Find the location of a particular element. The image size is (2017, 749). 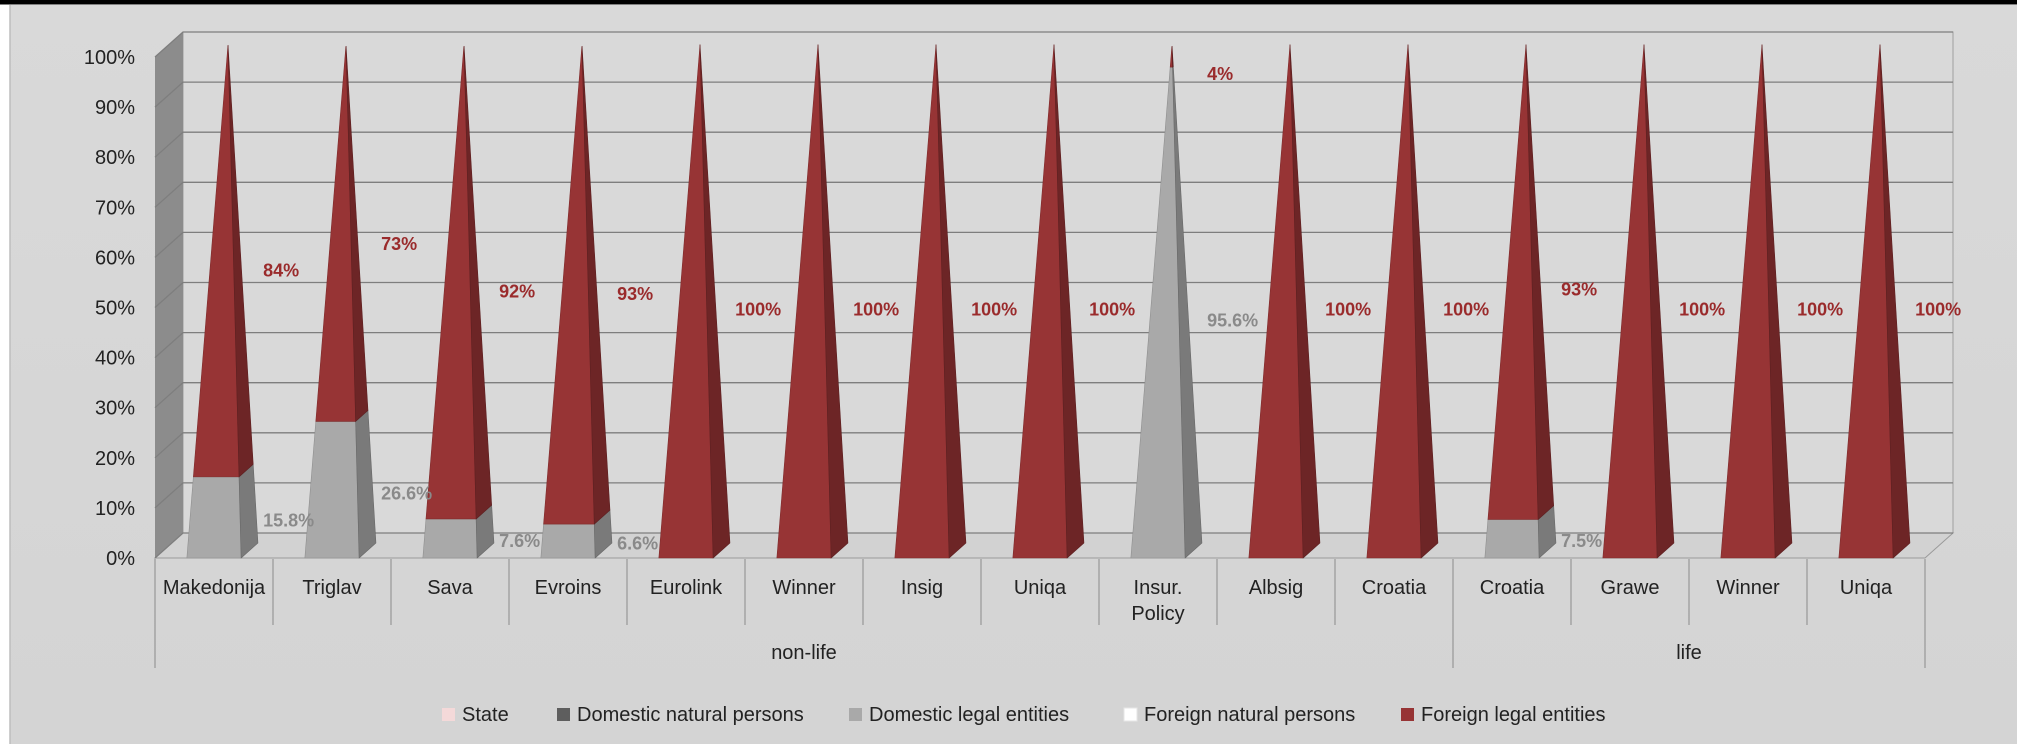

category-label: Grawe is located at coordinates (1630, 588).